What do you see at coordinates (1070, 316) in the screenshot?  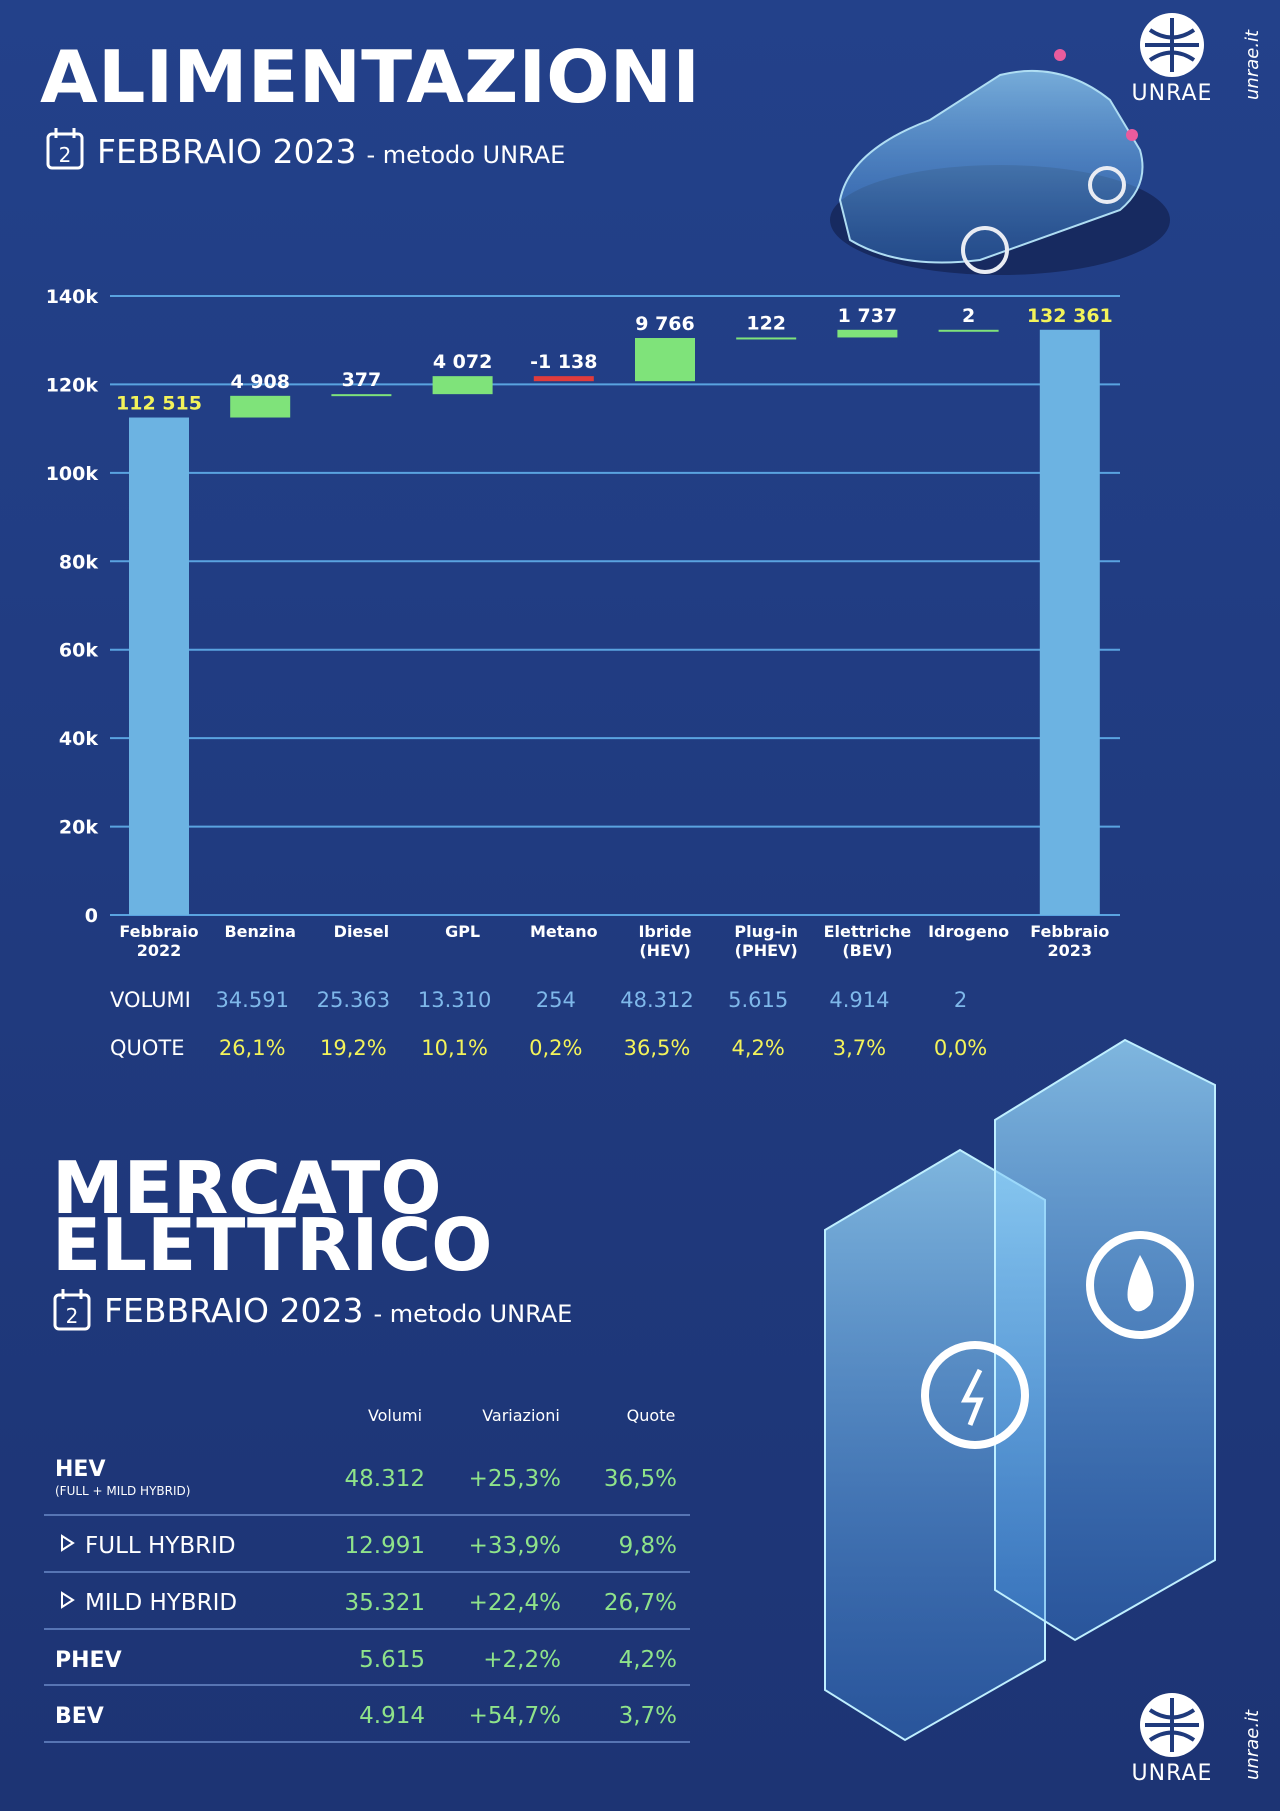 I see `value-label: 132 361` at bounding box center [1070, 316].